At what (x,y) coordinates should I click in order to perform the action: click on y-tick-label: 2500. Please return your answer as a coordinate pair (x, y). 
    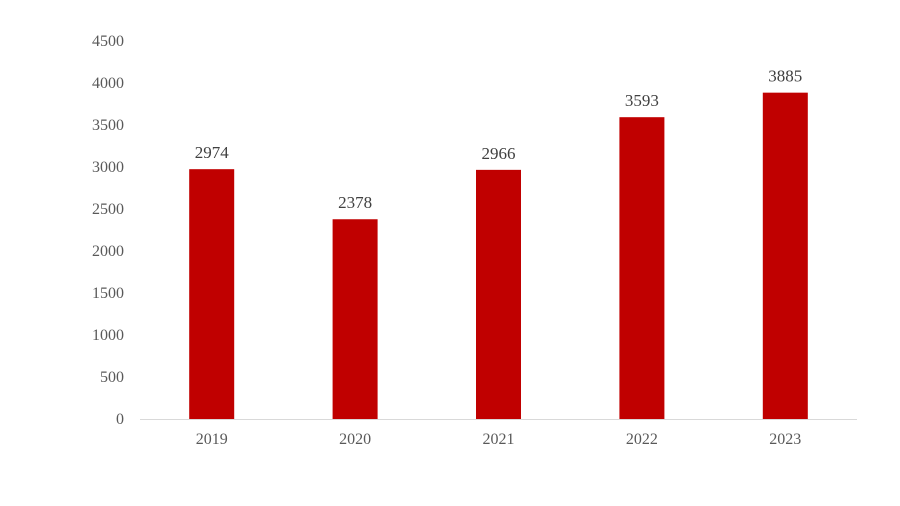
    Looking at the image, I should click on (108, 209).